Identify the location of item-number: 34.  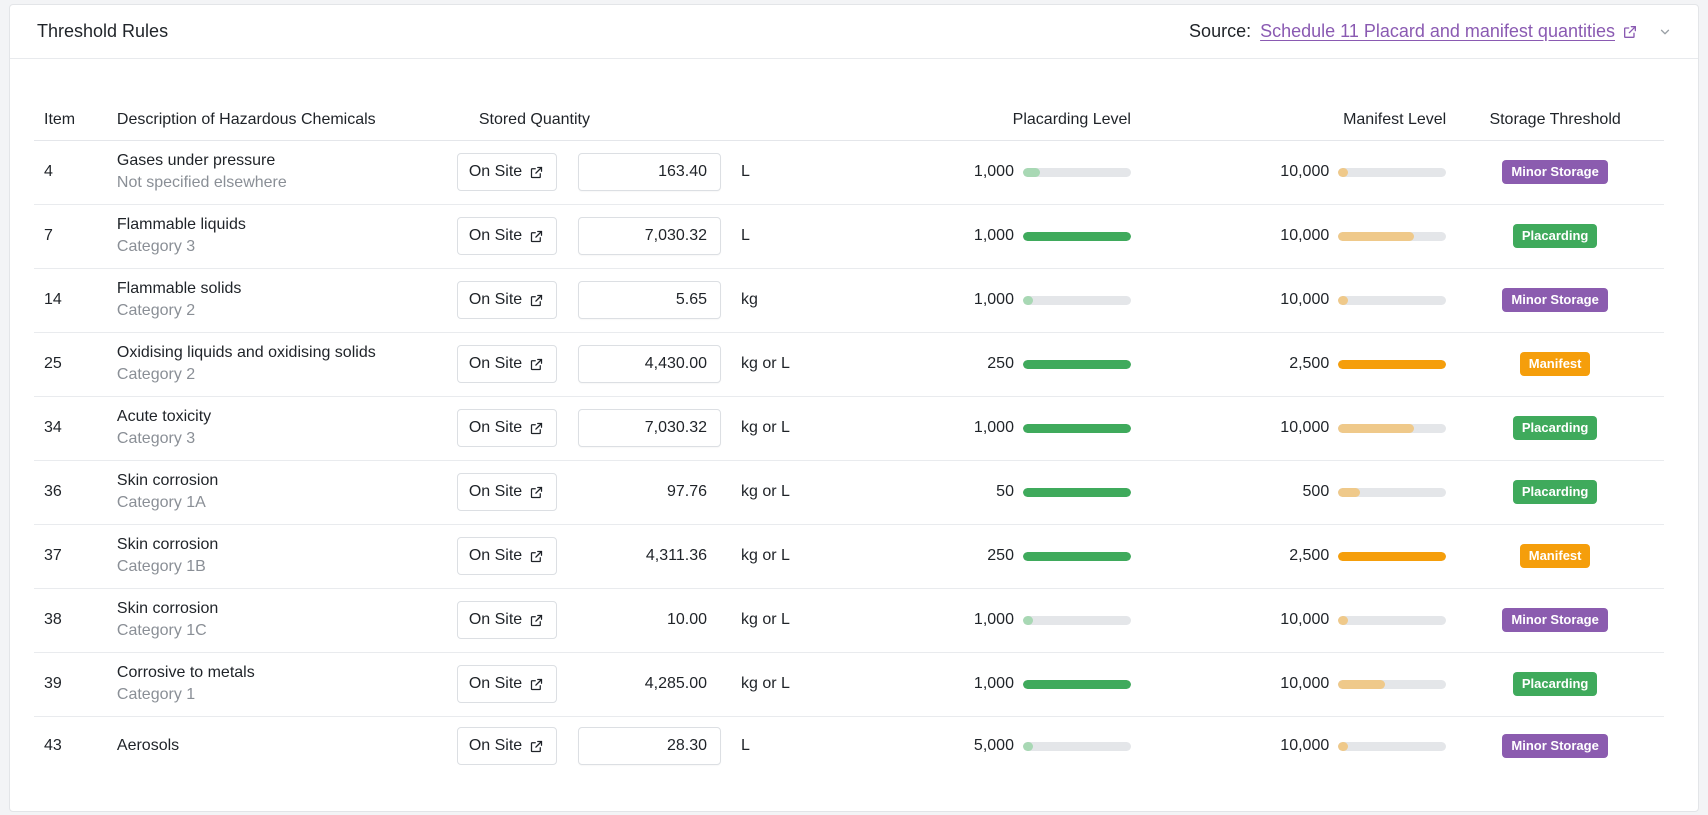
(70, 428).